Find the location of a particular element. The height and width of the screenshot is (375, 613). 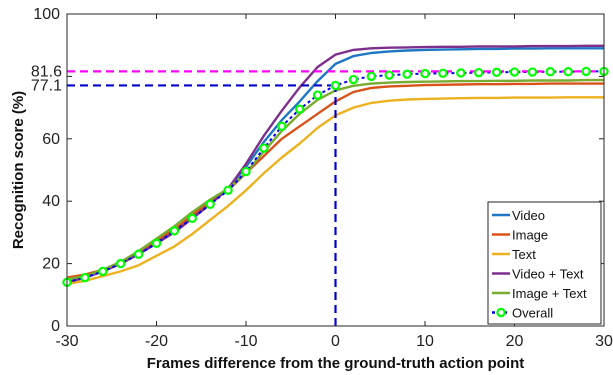

legend-label-overall: Overall is located at coordinates (532, 313).